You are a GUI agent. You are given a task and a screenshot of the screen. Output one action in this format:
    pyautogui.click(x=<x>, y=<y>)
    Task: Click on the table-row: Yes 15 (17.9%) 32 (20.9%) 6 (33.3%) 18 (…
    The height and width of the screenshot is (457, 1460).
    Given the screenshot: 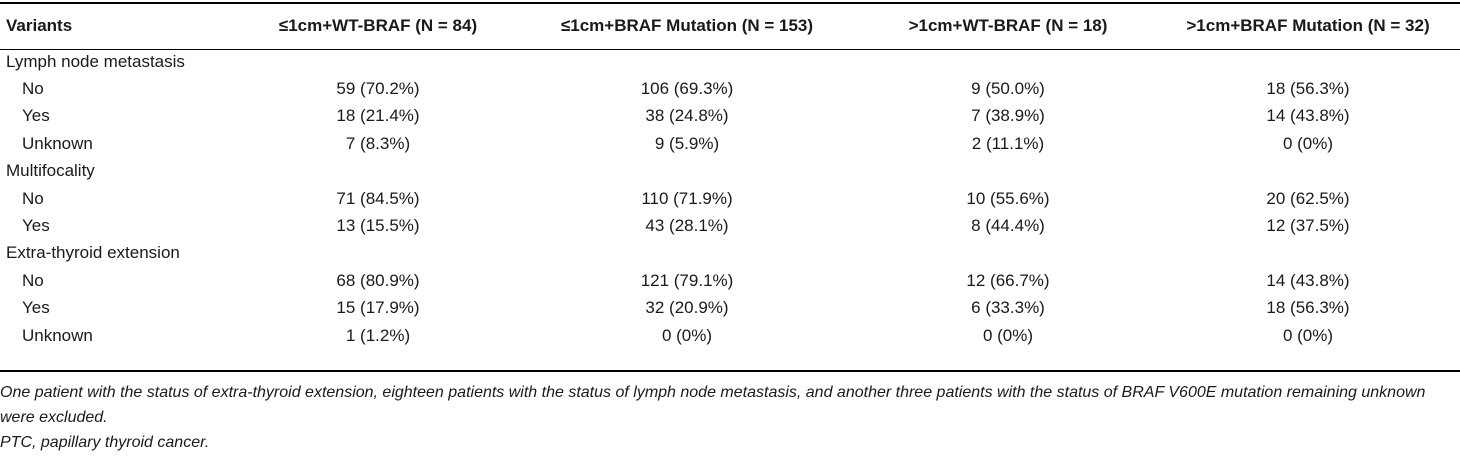 What is the action you would take?
    pyautogui.click(x=730, y=308)
    